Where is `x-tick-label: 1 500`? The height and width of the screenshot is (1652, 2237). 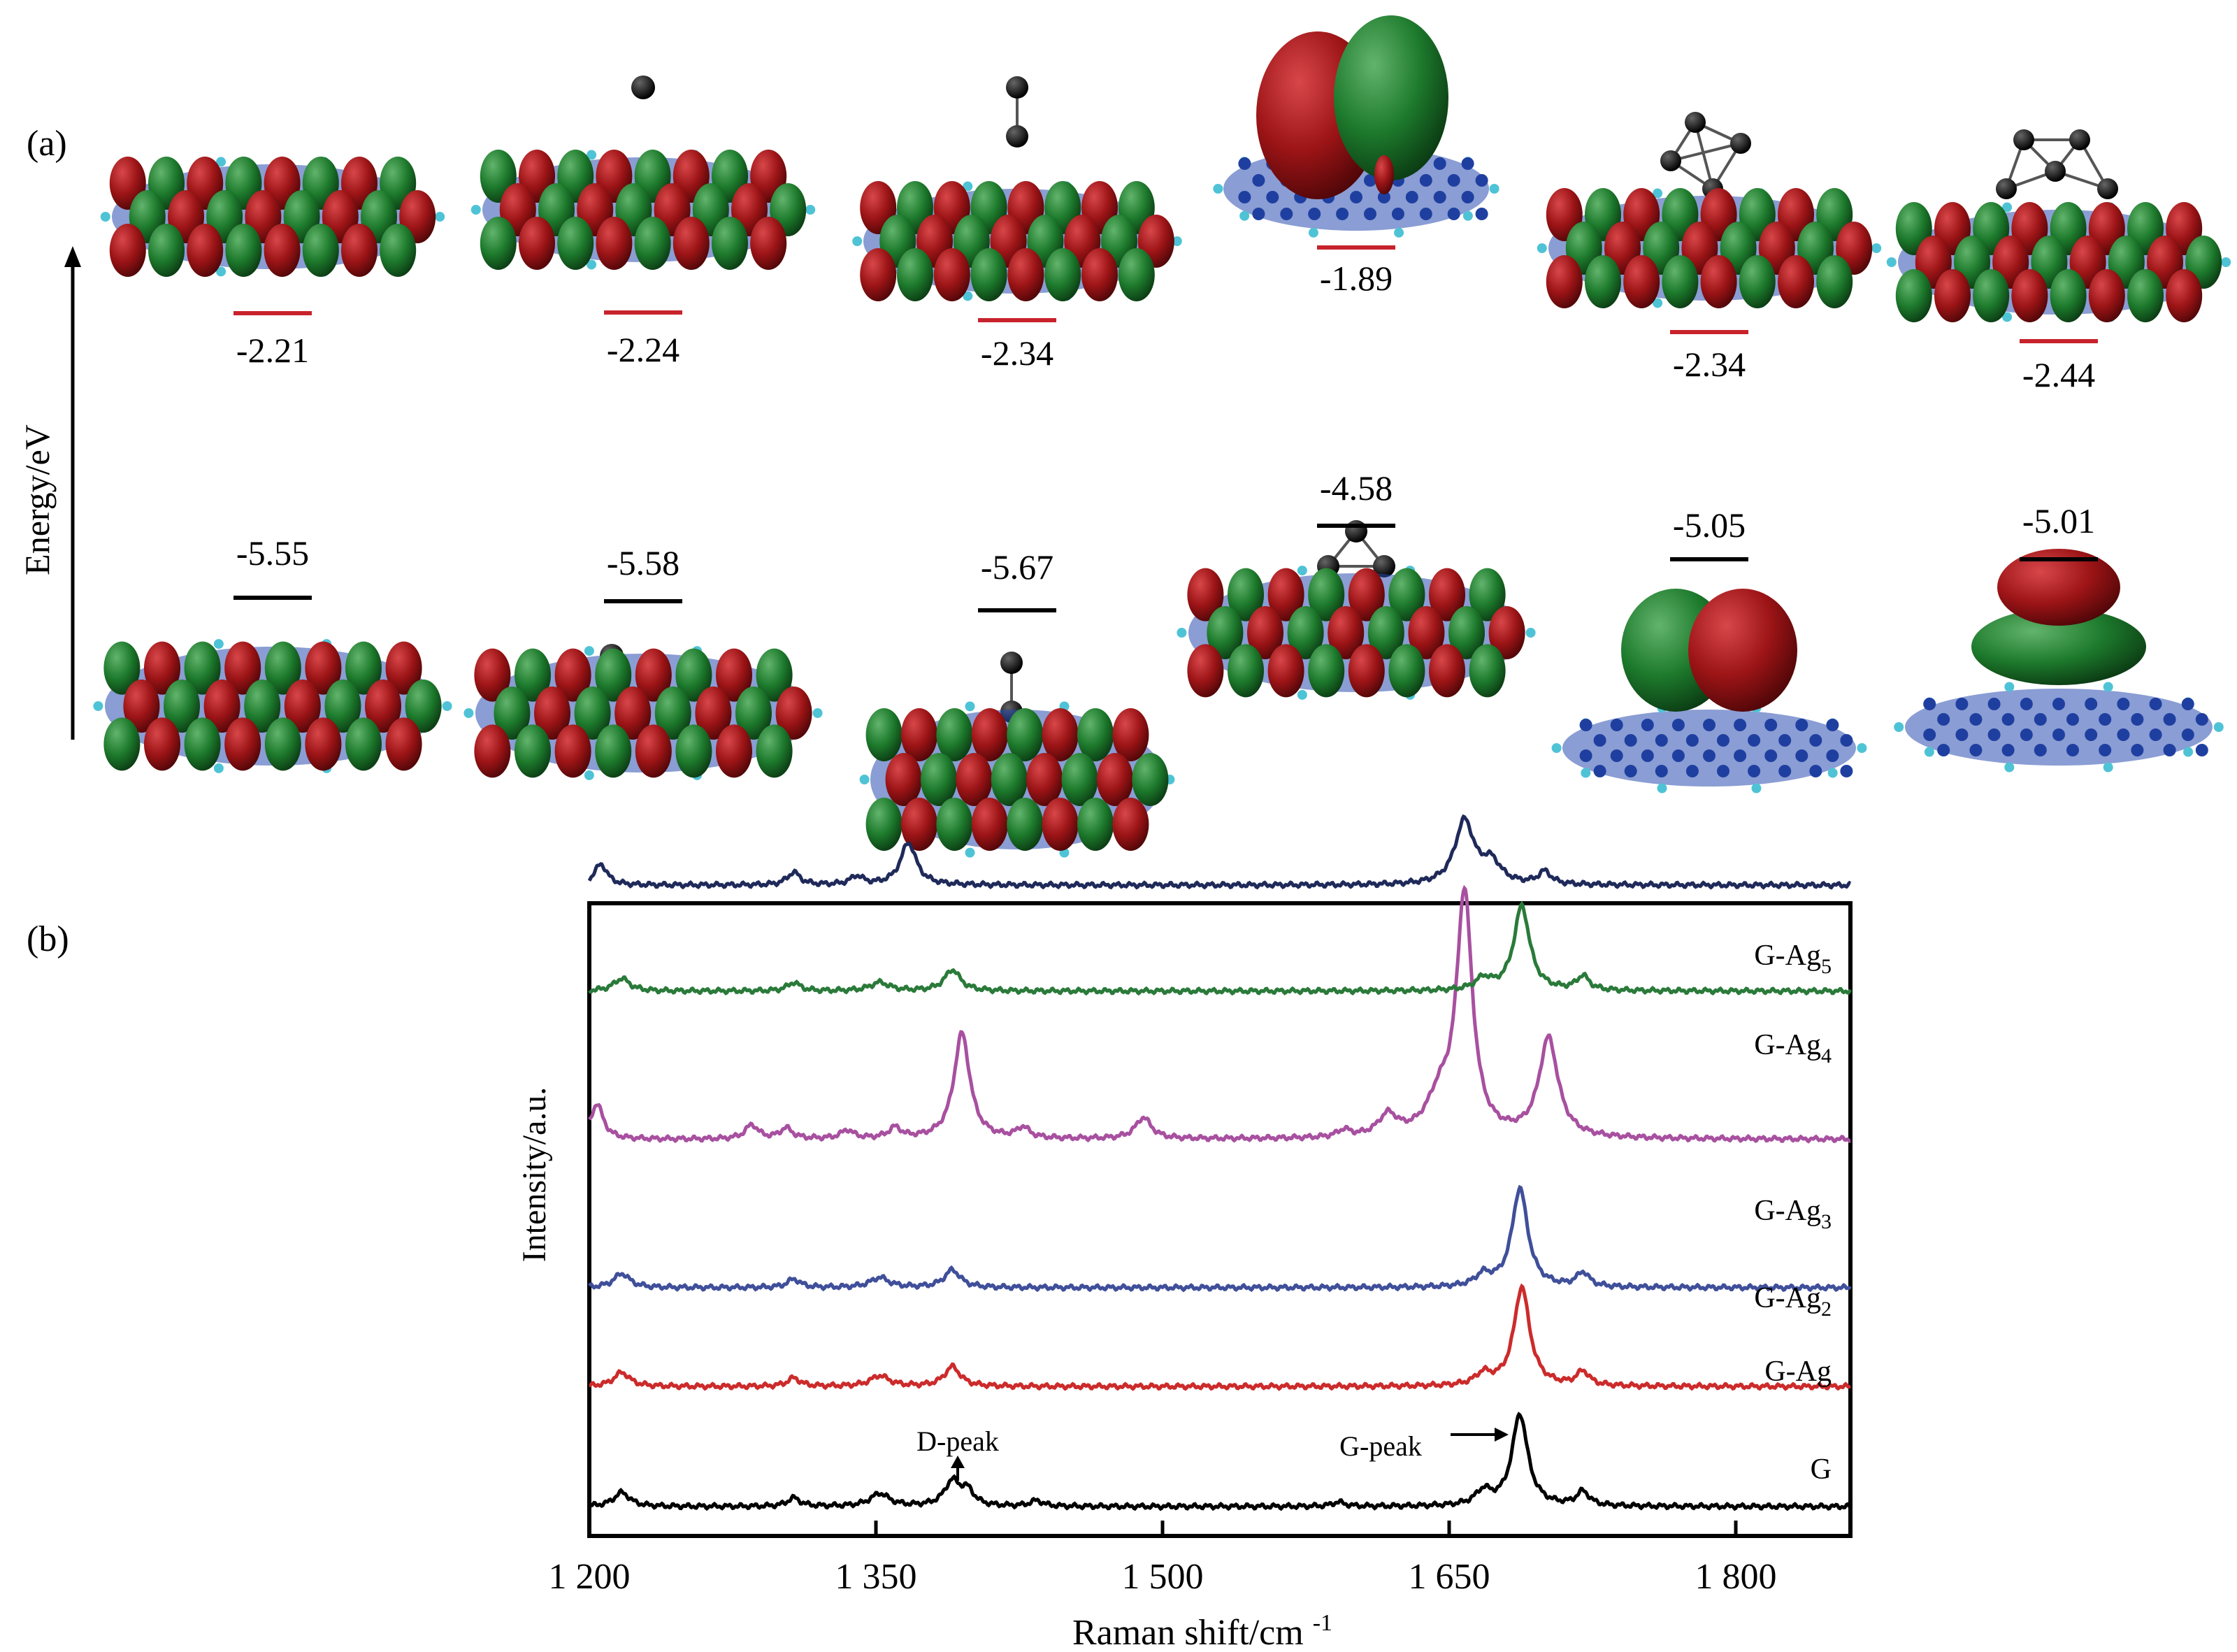
x-tick-label: 1 500 is located at coordinates (1163, 1577).